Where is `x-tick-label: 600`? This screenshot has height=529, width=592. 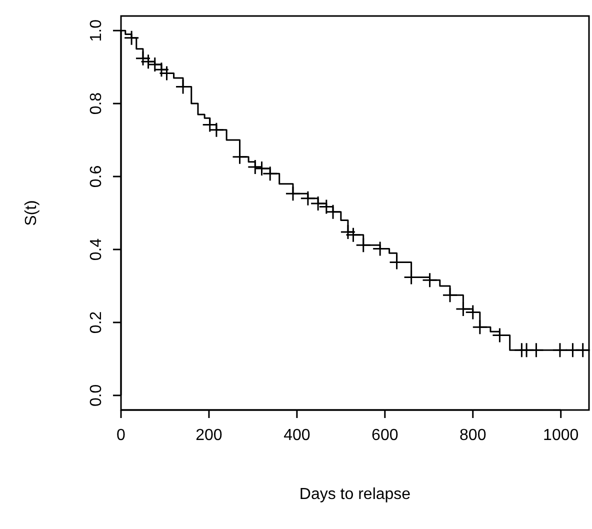 x-tick-label: 600 is located at coordinates (385, 435).